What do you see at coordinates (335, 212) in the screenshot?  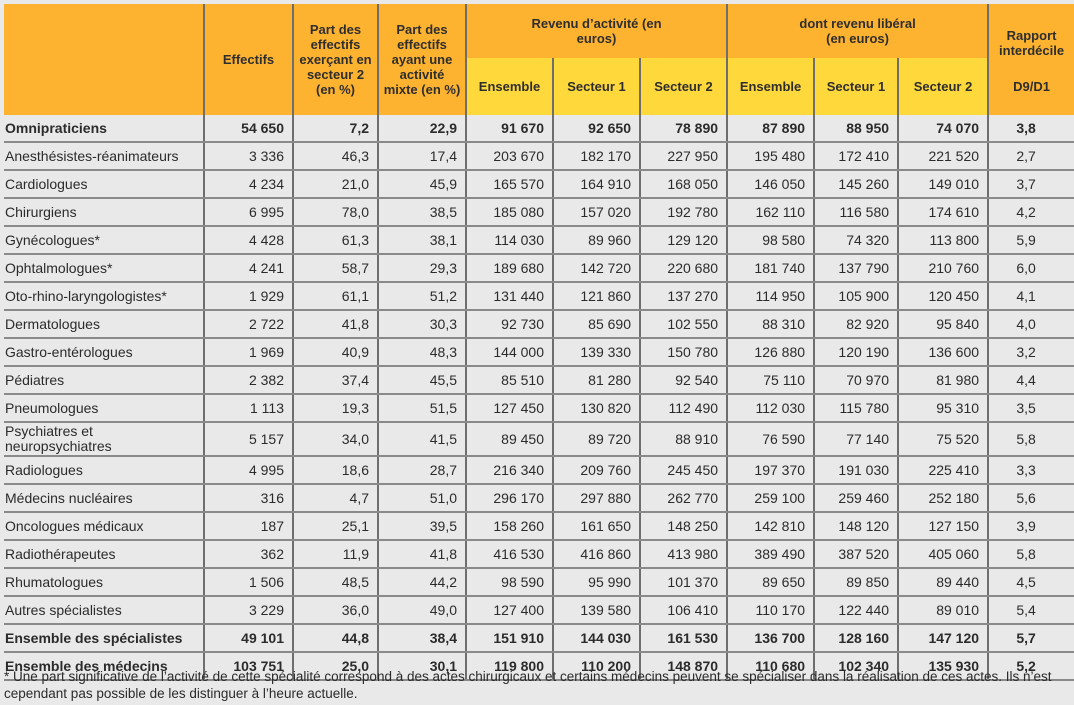 I see `cell-value: 78,0` at bounding box center [335, 212].